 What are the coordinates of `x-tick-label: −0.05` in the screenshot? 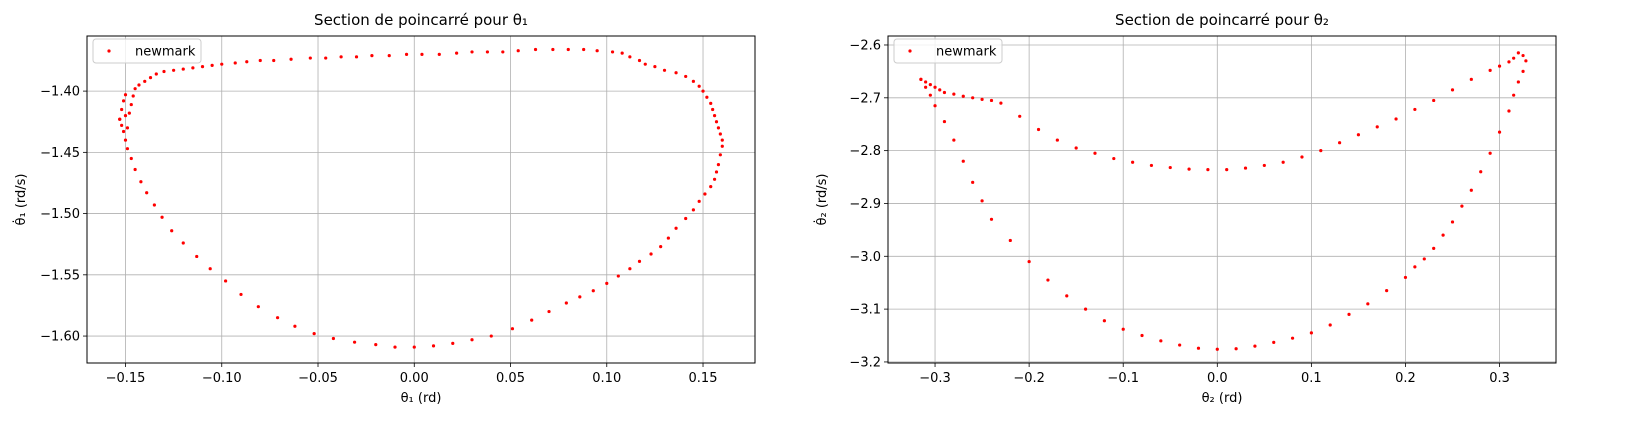 It's located at (318, 378).